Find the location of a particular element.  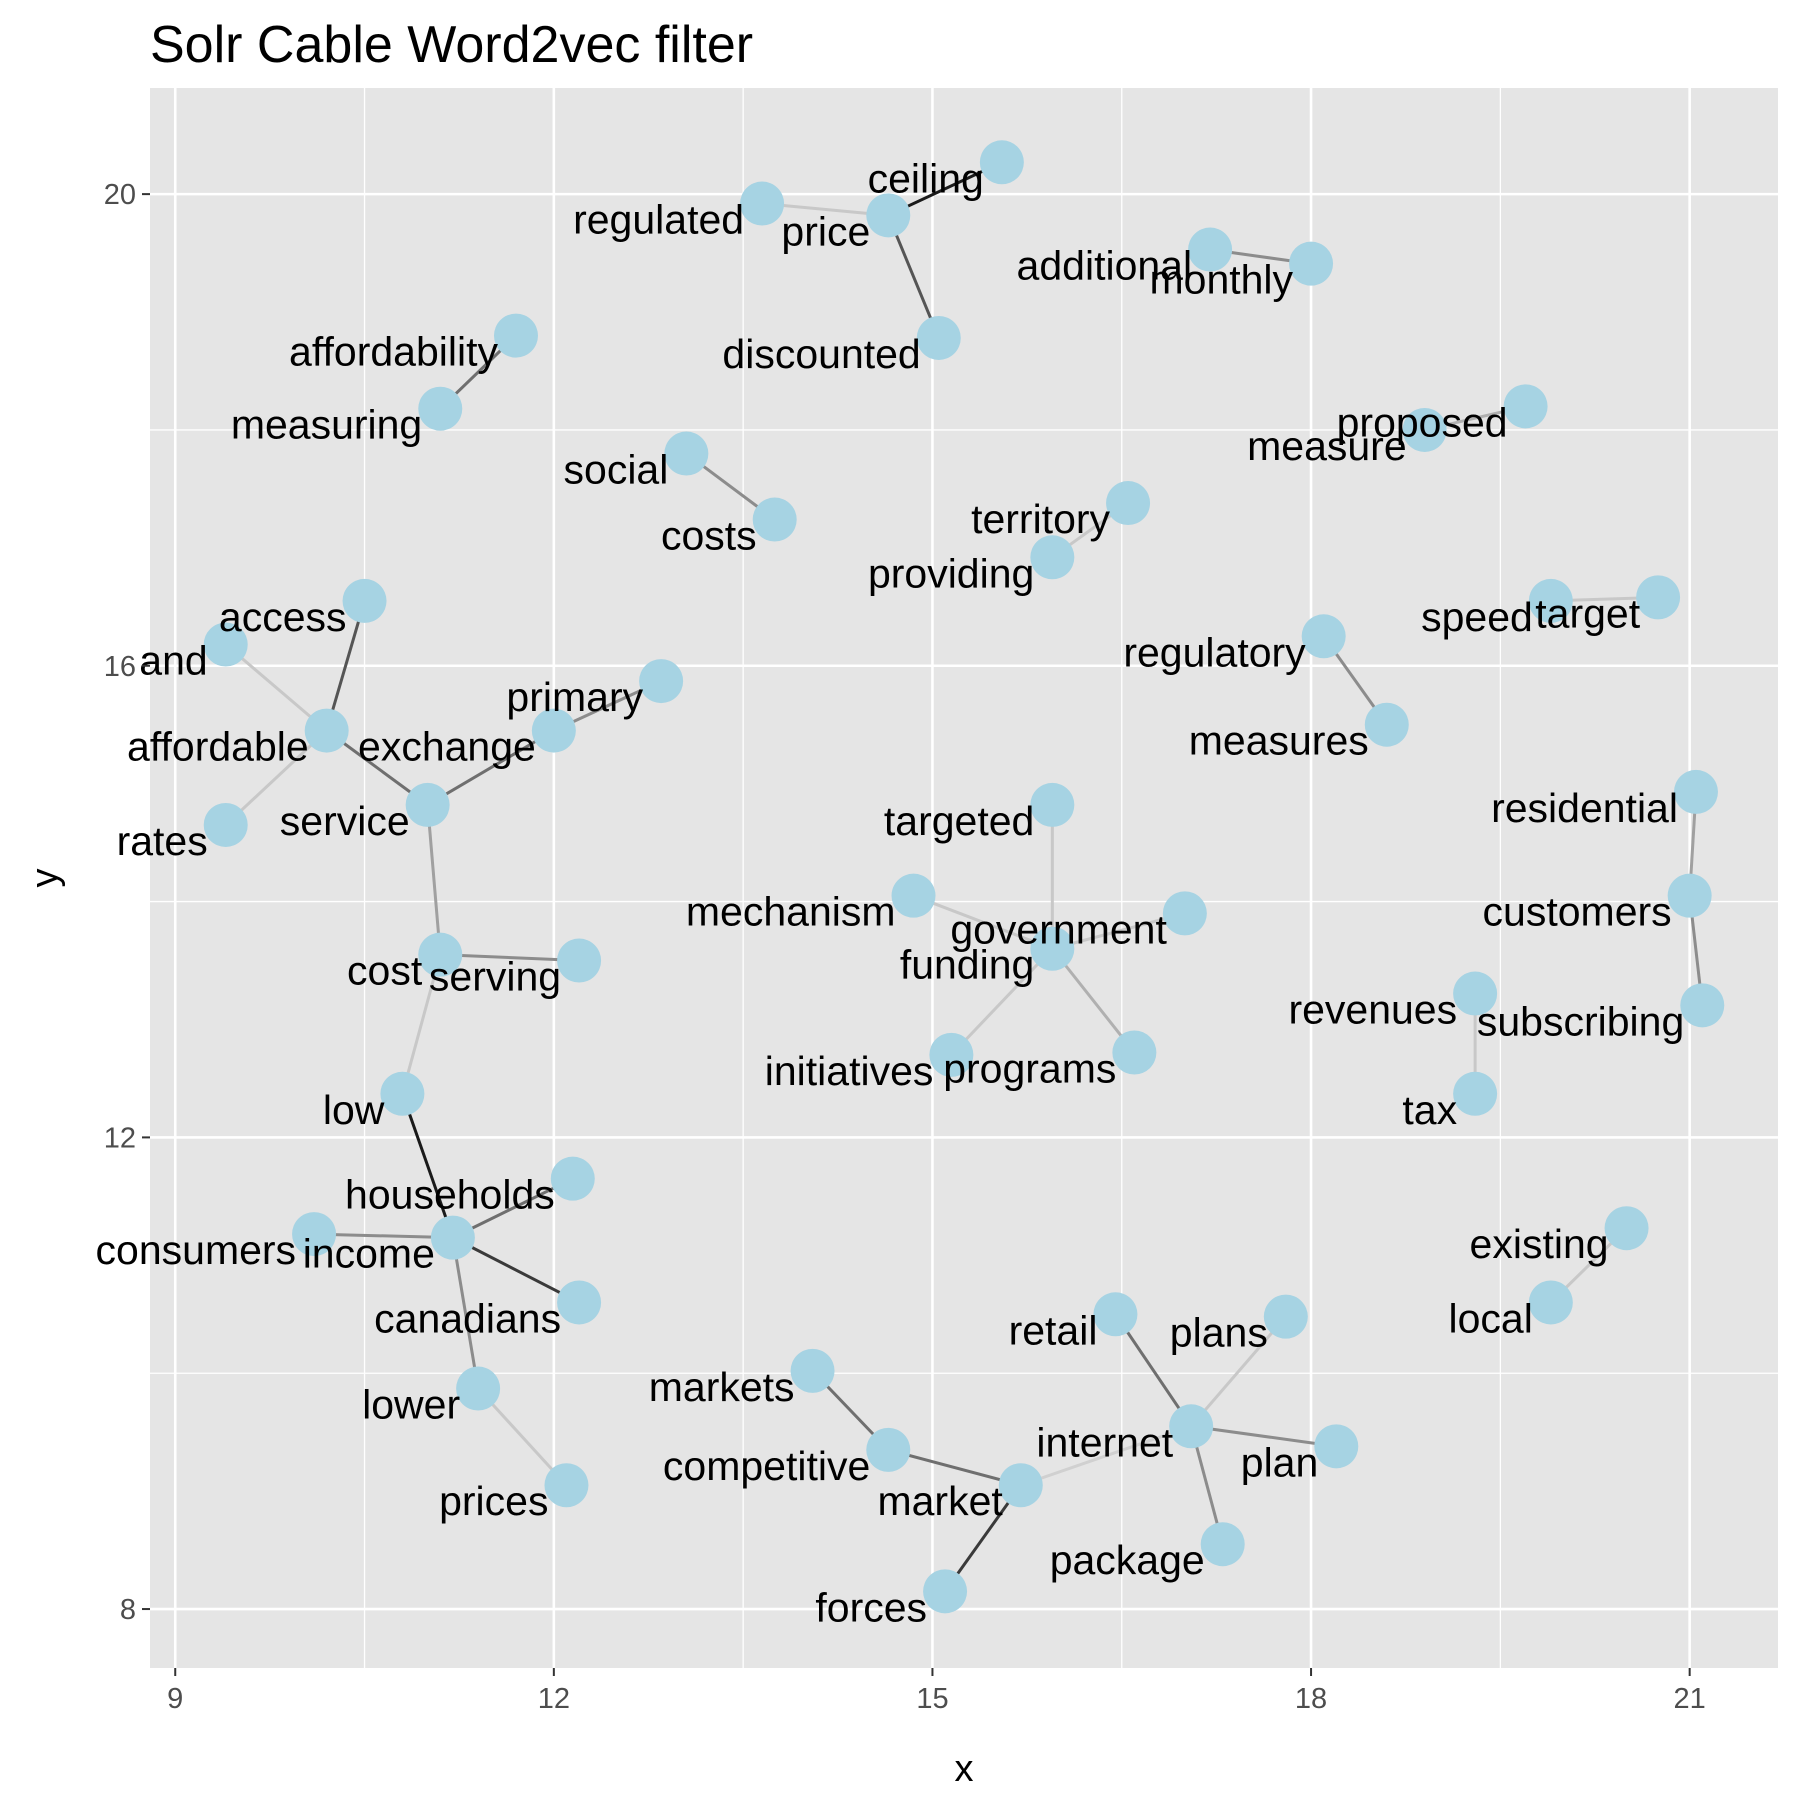

point-households is located at coordinates (572, 1178).